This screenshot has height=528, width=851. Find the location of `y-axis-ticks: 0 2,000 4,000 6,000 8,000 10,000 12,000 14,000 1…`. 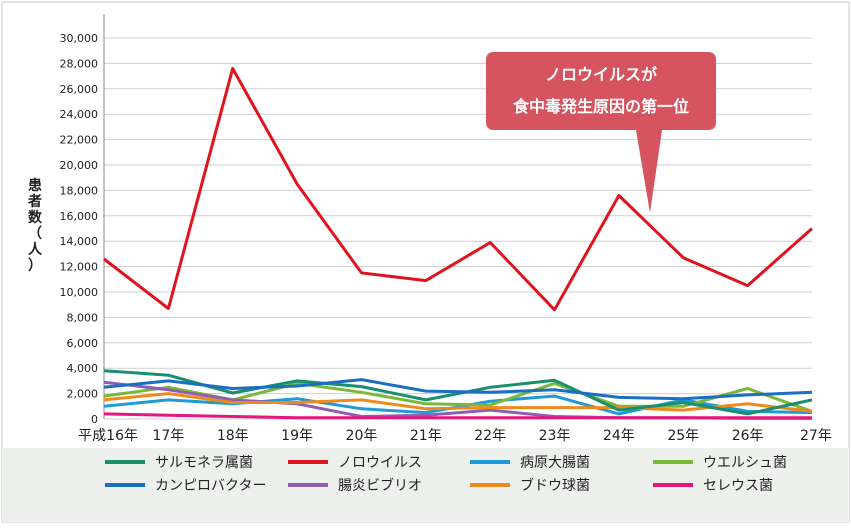

y-axis-ticks: 0 2,000 4,000 6,000 8,000 10,000 12,000 14,000 1… is located at coordinates (79, 229).